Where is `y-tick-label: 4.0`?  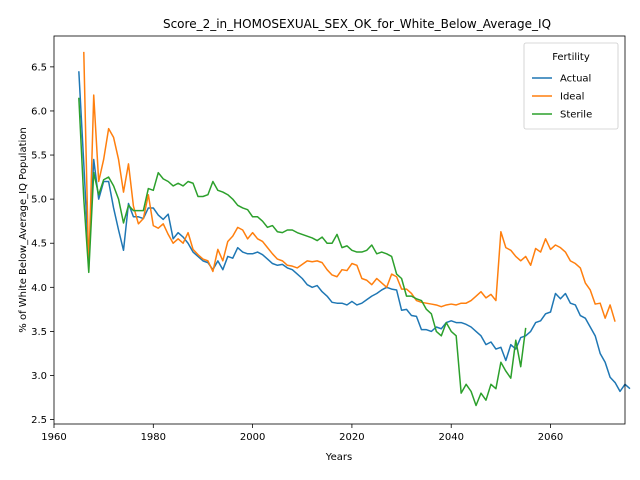 y-tick-label: 4.0 is located at coordinates (39, 288).